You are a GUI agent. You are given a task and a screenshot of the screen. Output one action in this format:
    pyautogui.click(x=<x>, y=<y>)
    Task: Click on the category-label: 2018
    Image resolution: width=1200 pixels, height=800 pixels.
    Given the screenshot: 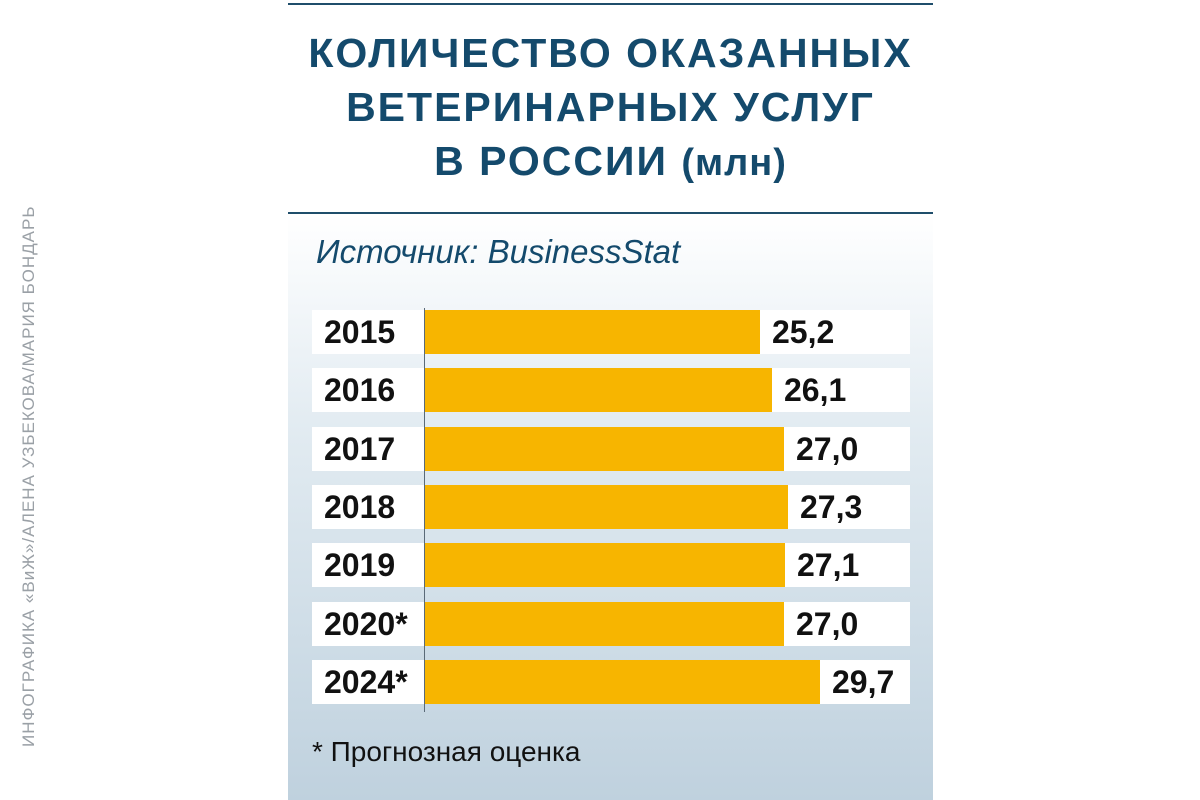 What is the action you would take?
    pyautogui.click(x=360, y=507)
    